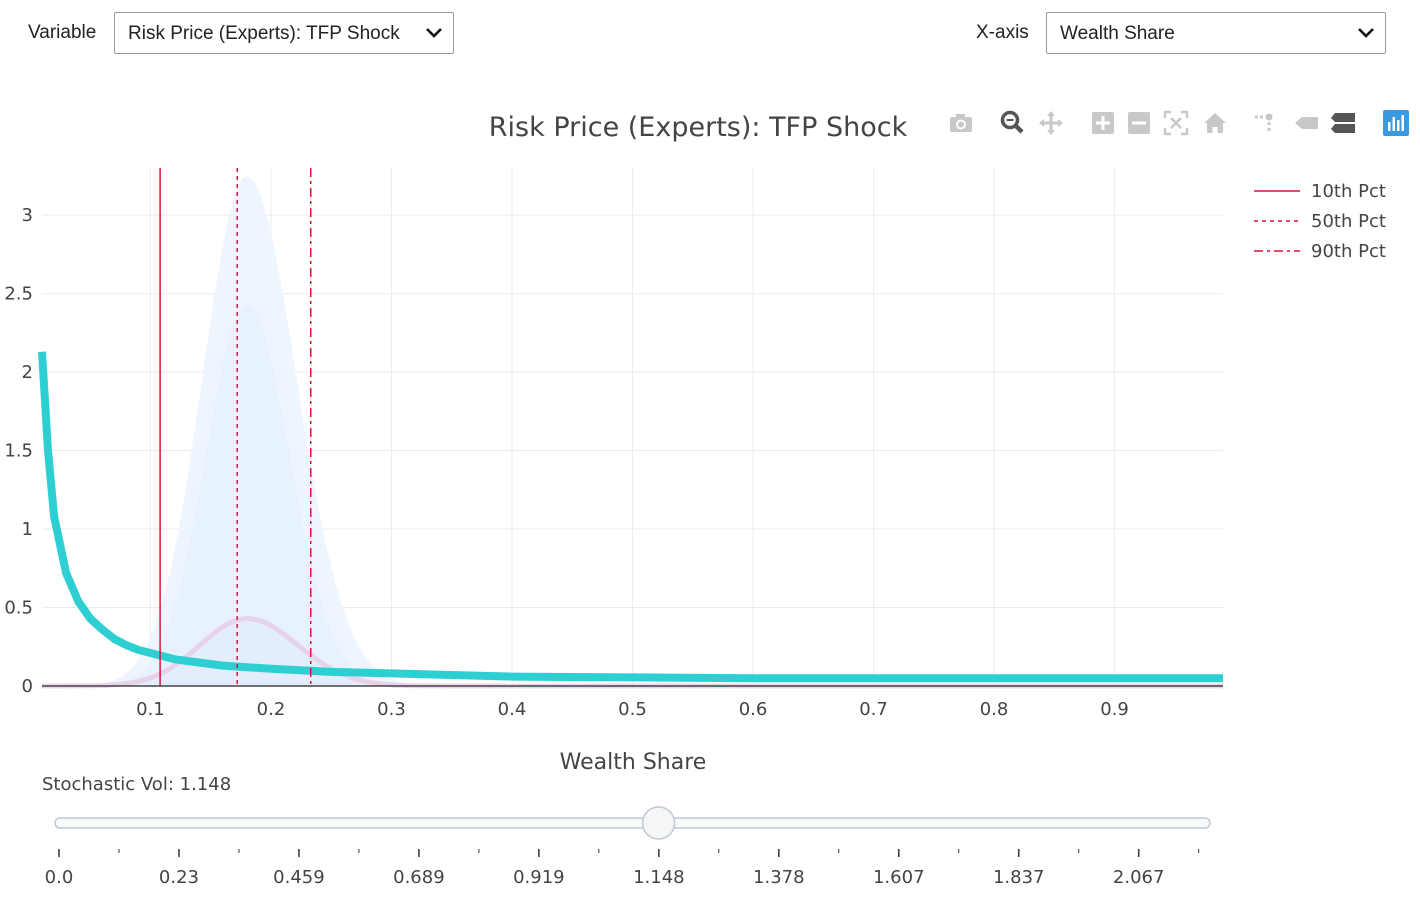 The height and width of the screenshot is (904, 1420). I want to click on variable-select: Risk Price (Experts): TFP Shock, so click(284, 33).